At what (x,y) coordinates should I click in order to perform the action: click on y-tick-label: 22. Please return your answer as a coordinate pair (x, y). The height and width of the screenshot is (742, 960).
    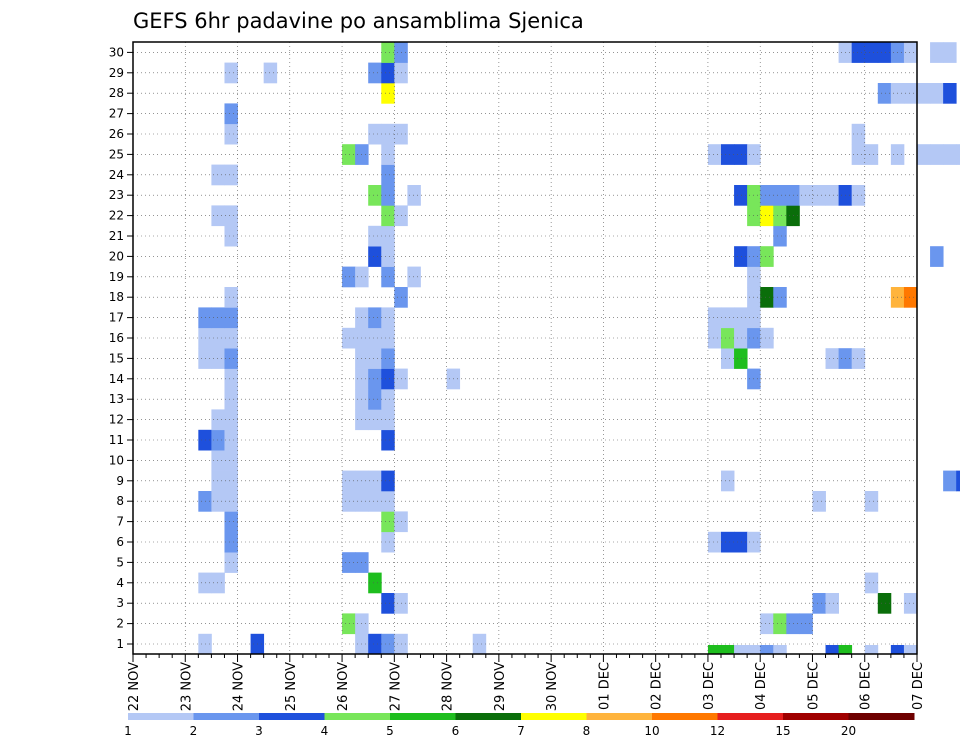
    Looking at the image, I should click on (116, 216).